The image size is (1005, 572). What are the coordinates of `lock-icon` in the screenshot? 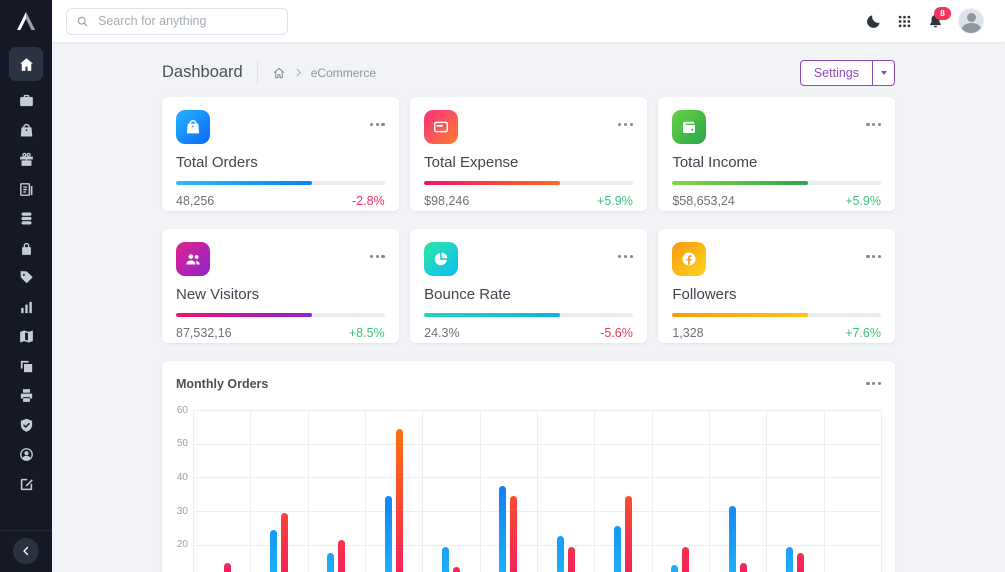 It's located at (26, 248).